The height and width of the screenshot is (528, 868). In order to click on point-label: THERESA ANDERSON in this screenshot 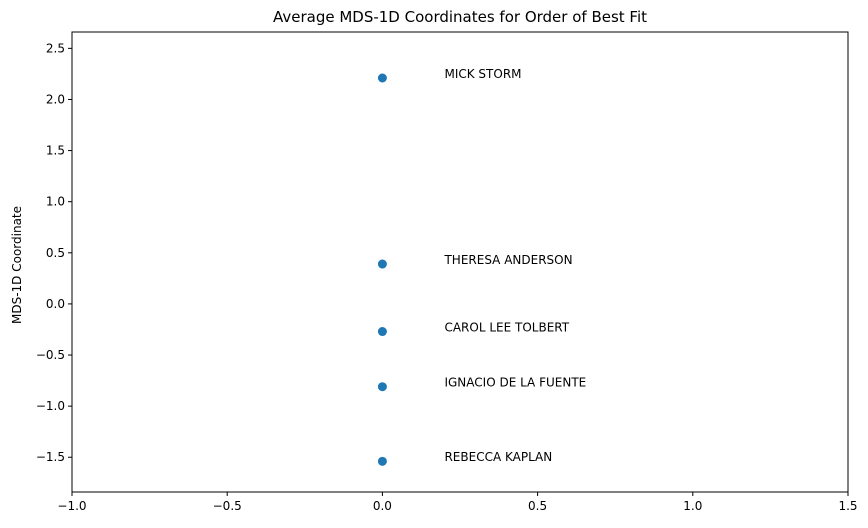, I will do `click(507, 260)`.